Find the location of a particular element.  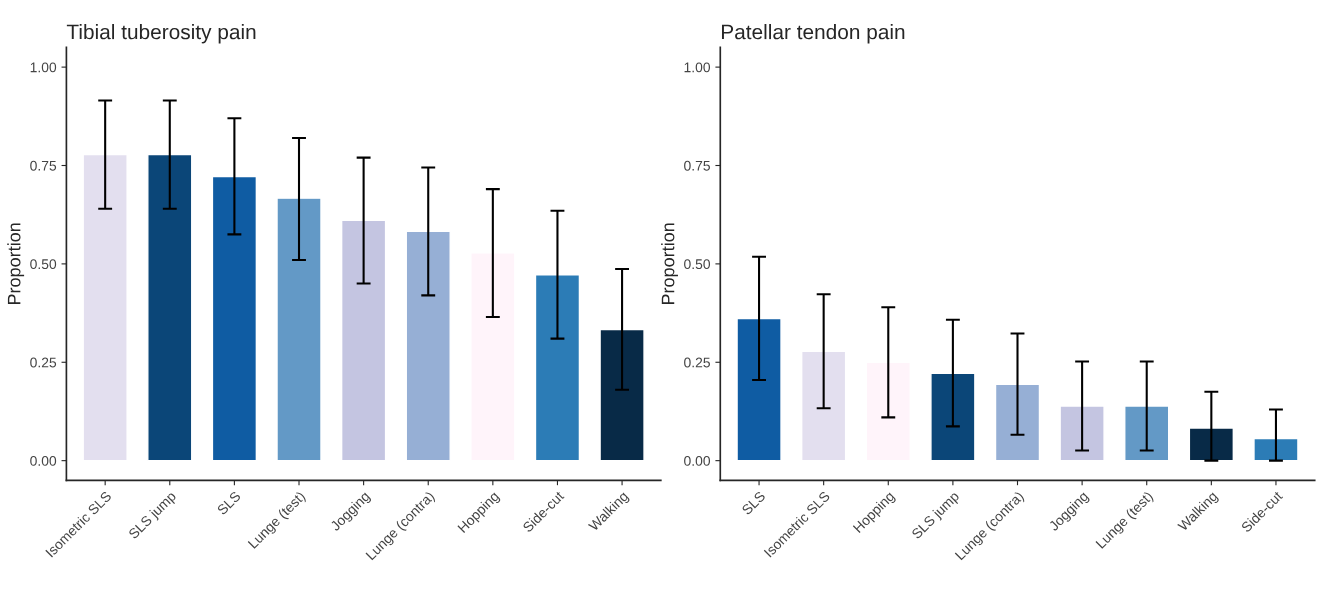

chart-title: Patellar tendon pain is located at coordinates (813, 34).